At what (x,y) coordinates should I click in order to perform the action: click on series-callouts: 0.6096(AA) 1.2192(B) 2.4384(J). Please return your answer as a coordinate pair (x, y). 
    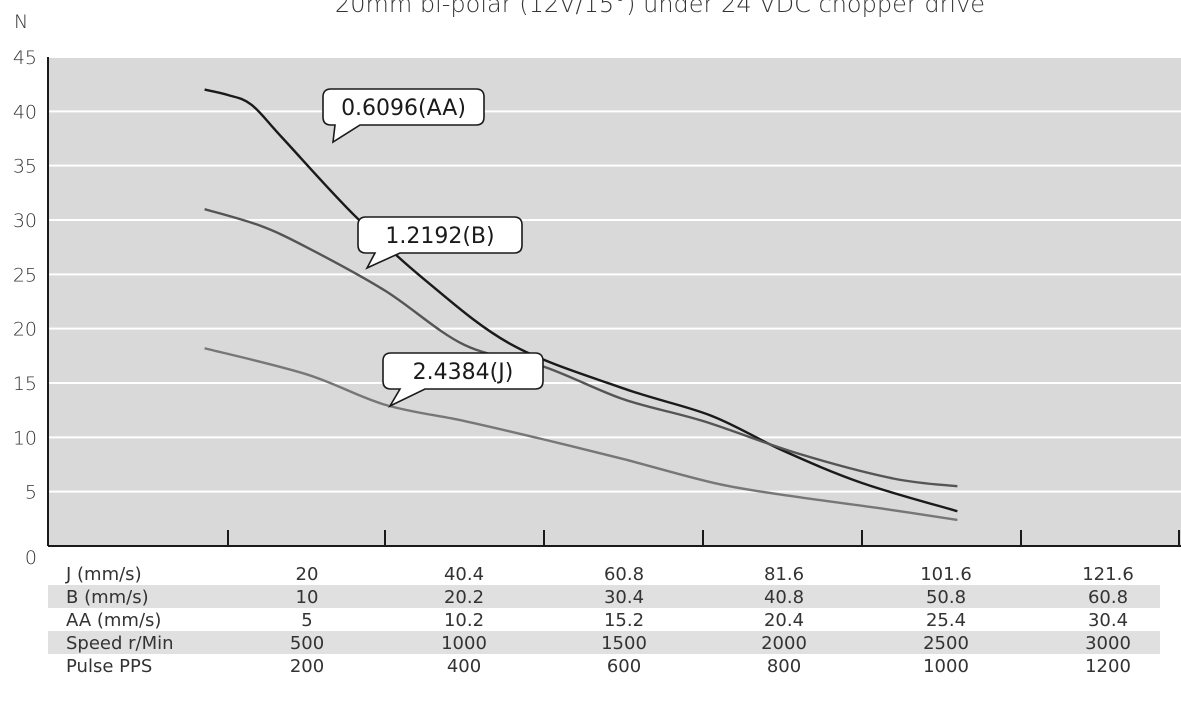
    Looking at the image, I should click on (433, 248).